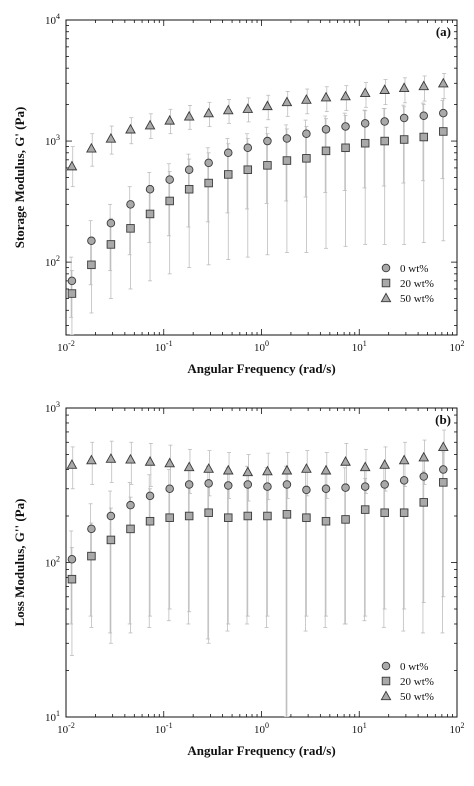 This screenshot has width=474, height=786. I want to click on y-tick-label: 10¹, so click(52, 716).